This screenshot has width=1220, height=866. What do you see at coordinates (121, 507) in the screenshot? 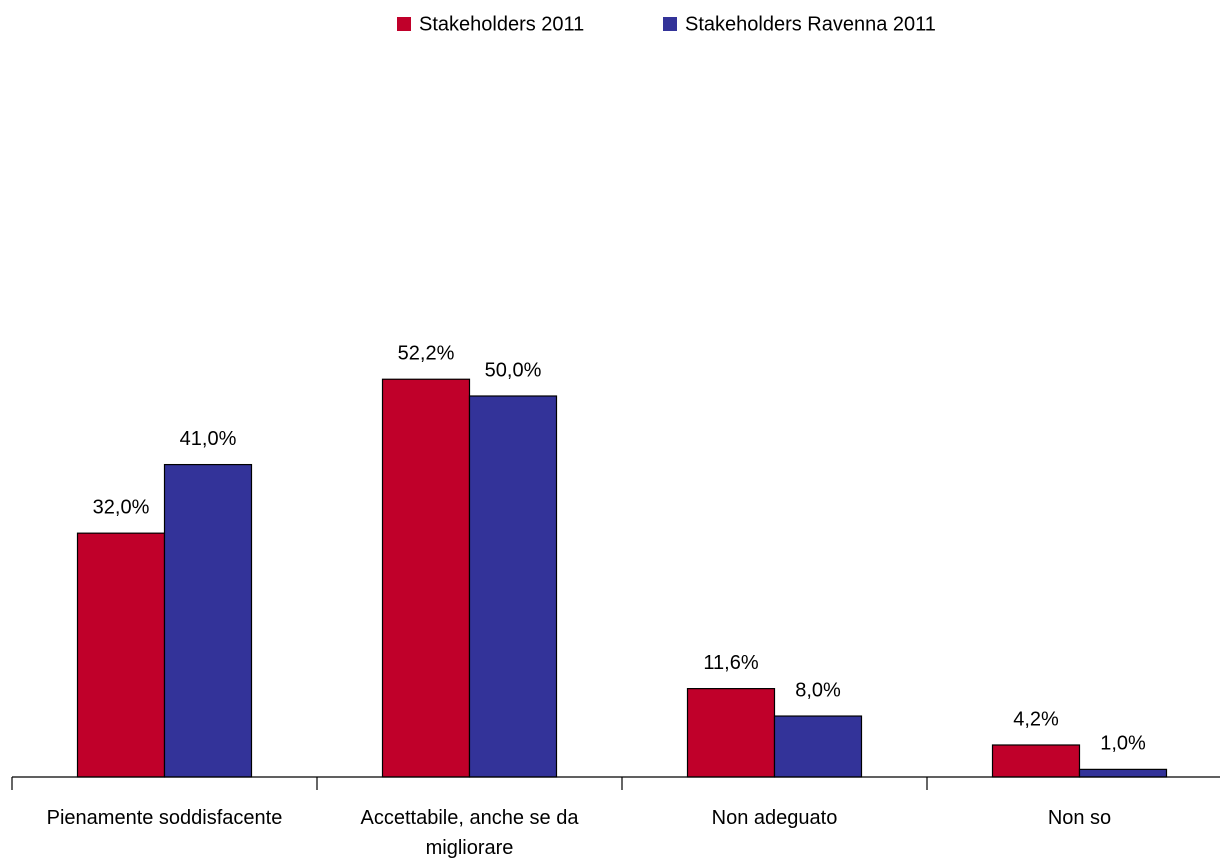
I see `value-label: 32,0%` at bounding box center [121, 507].